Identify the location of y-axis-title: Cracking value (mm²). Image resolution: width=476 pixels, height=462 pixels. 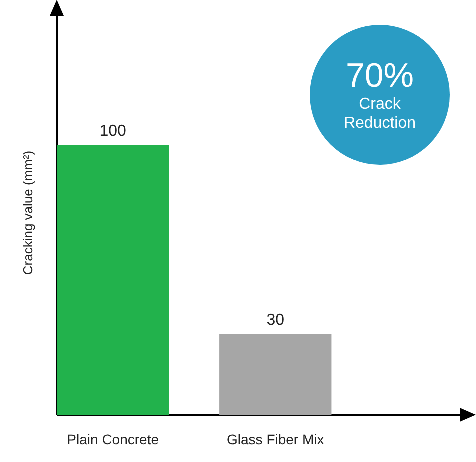
(28, 213).